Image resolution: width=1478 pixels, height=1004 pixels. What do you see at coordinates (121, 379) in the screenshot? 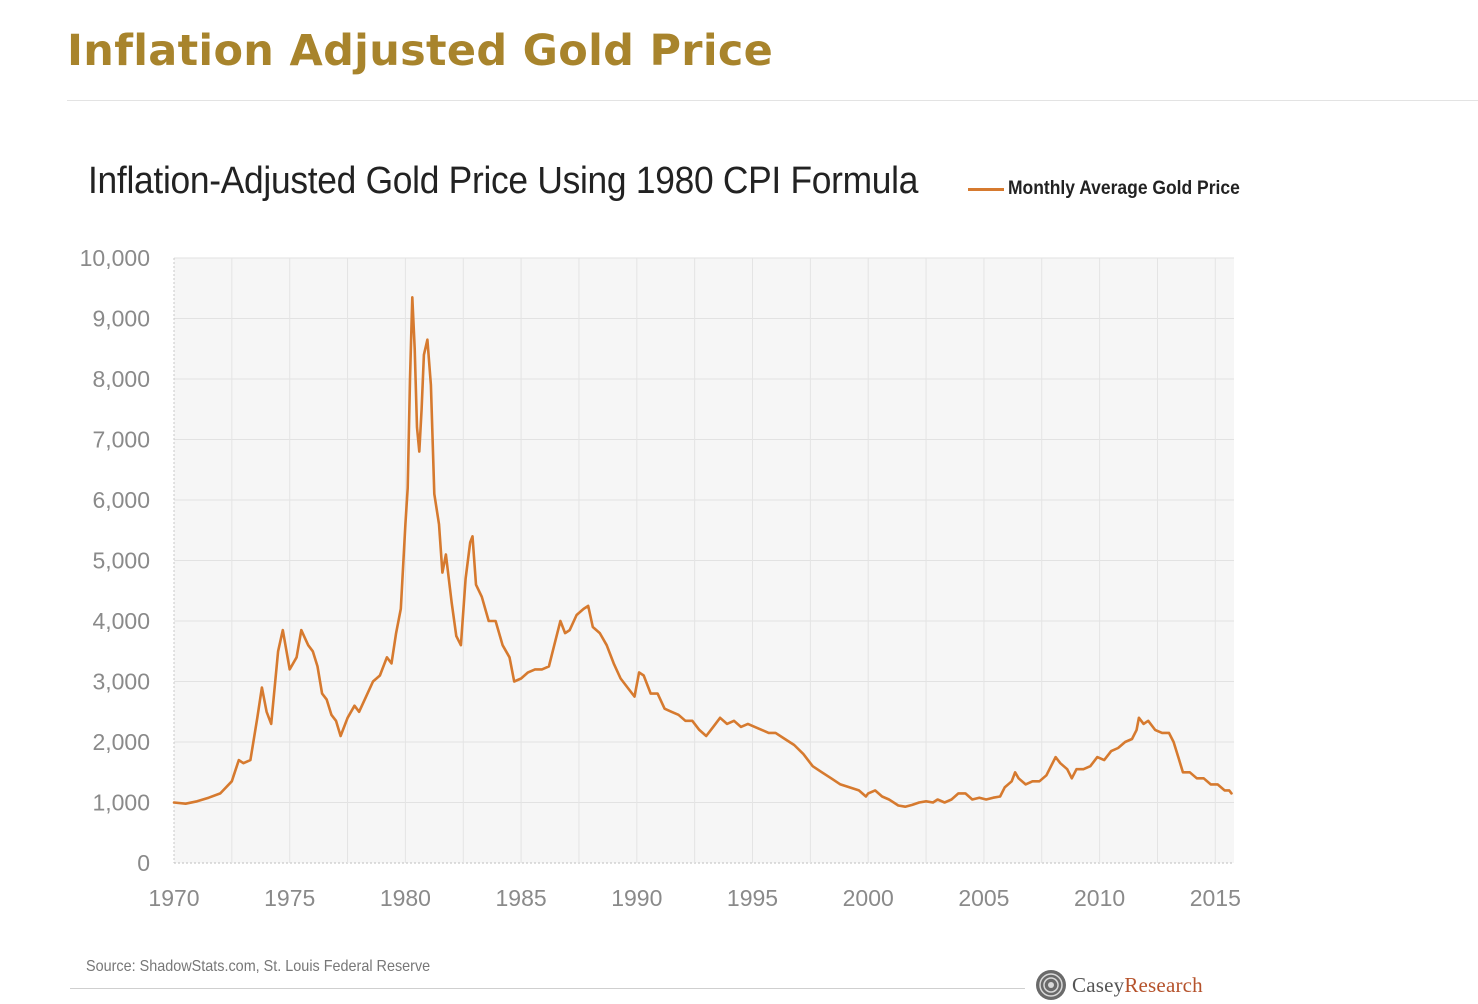
I see `y-tick-label: 8,000` at bounding box center [121, 379].